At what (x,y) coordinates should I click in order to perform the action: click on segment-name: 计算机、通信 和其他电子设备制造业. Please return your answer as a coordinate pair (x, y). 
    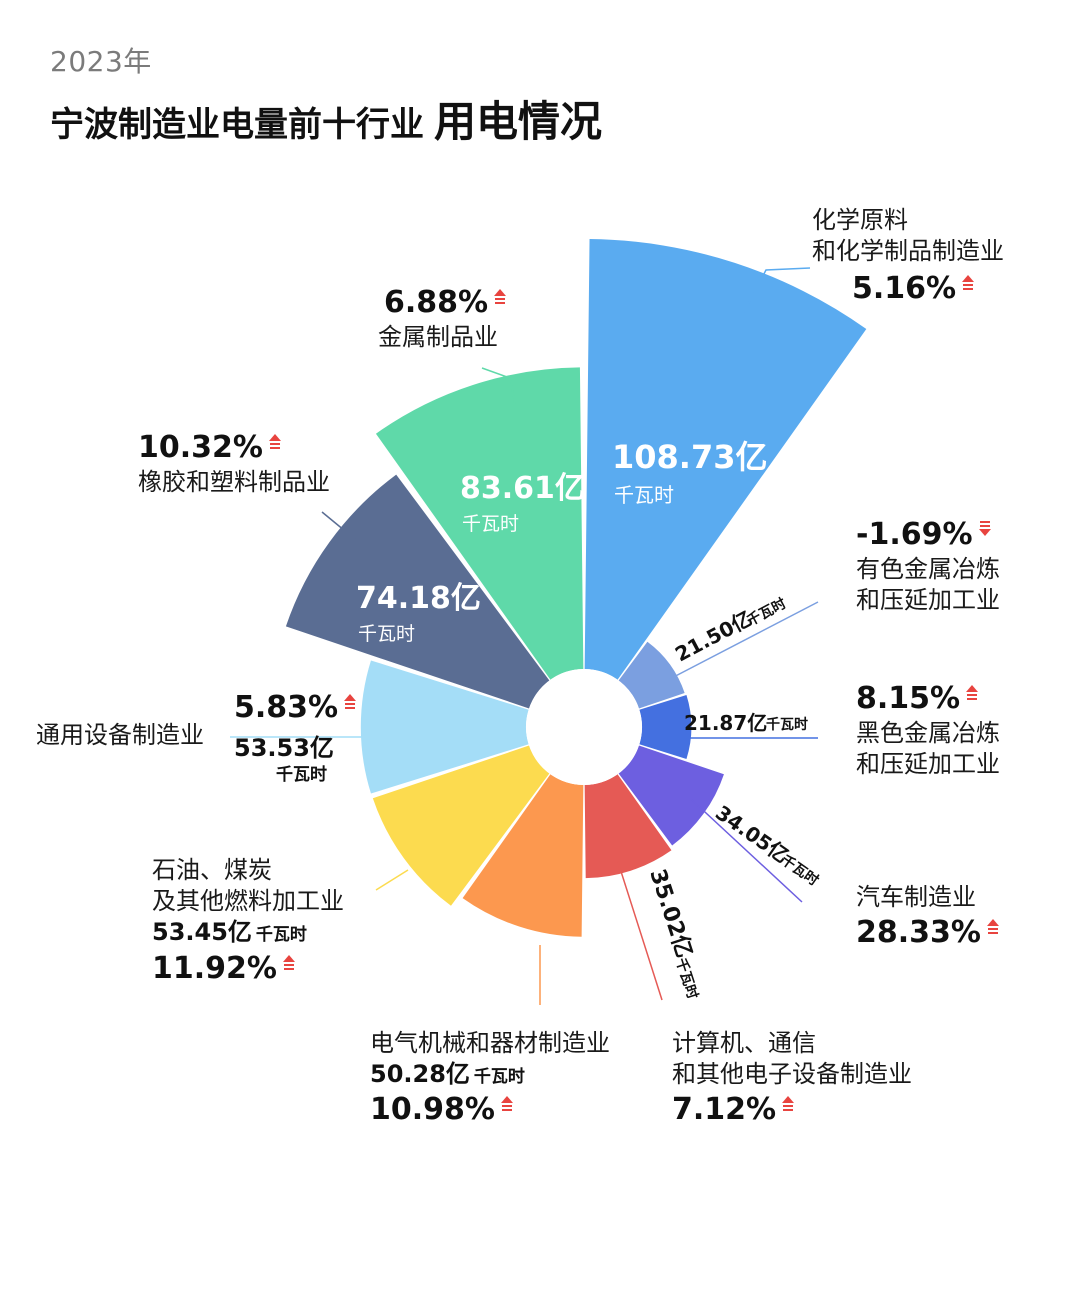
    Looking at the image, I should click on (792, 1059).